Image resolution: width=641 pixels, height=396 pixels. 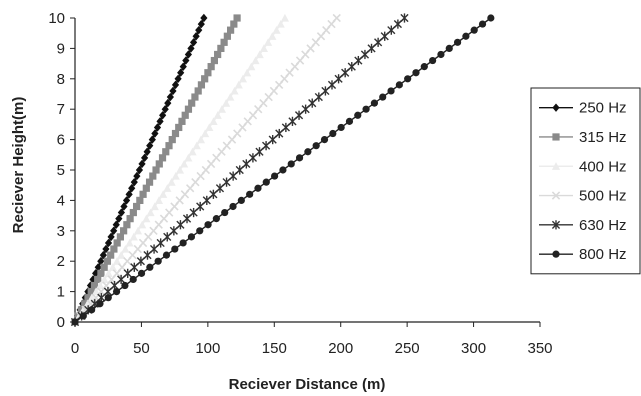 I want to click on legend-item: 630 Hz, so click(x=583, y=225).